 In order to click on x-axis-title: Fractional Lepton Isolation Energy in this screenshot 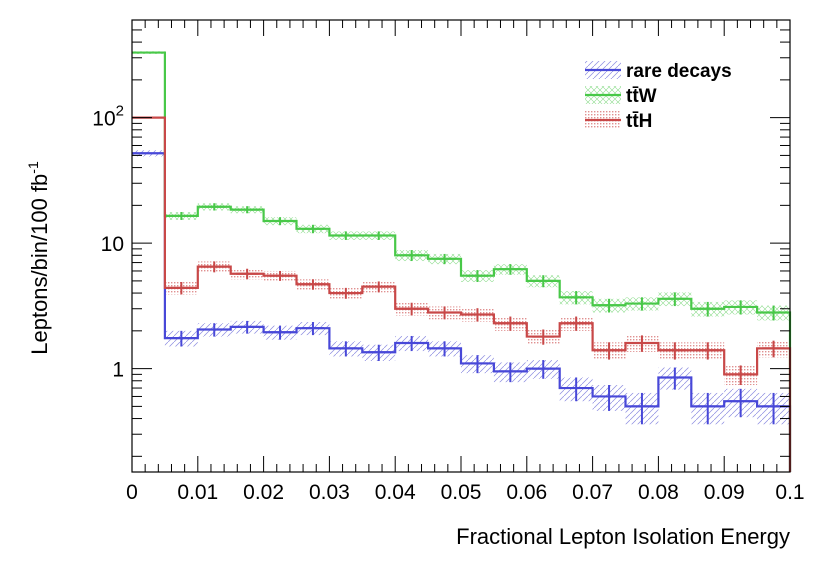, I will do `click(623, 536)`.